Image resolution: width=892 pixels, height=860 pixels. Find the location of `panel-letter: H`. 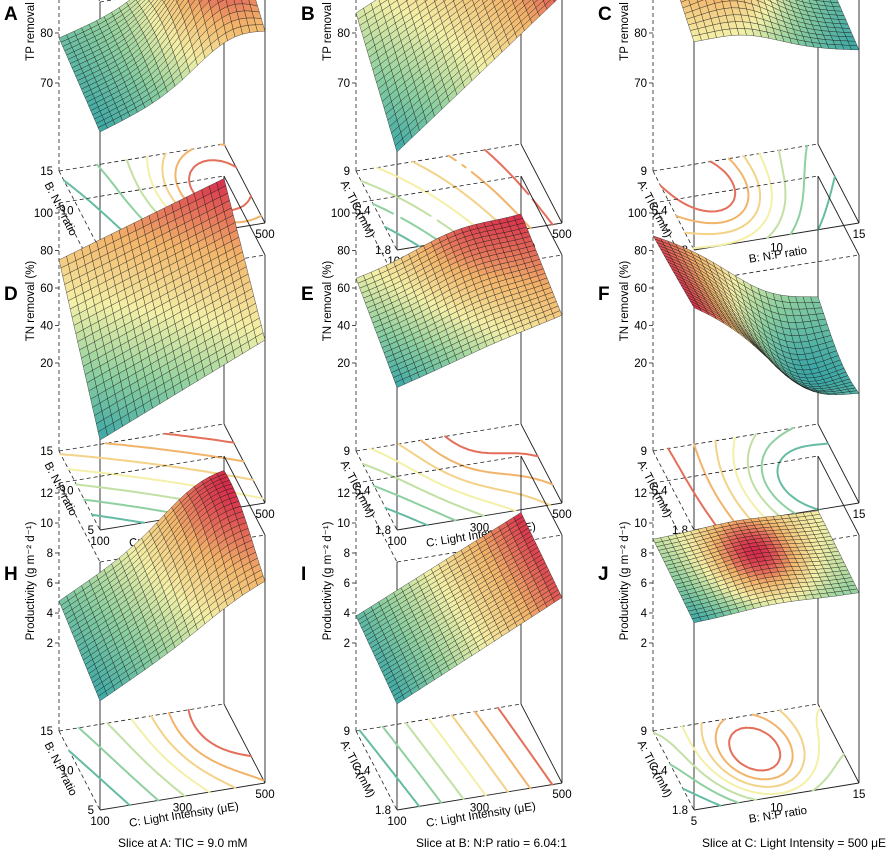

panel-letter: H is located at coordinates (11, 574).